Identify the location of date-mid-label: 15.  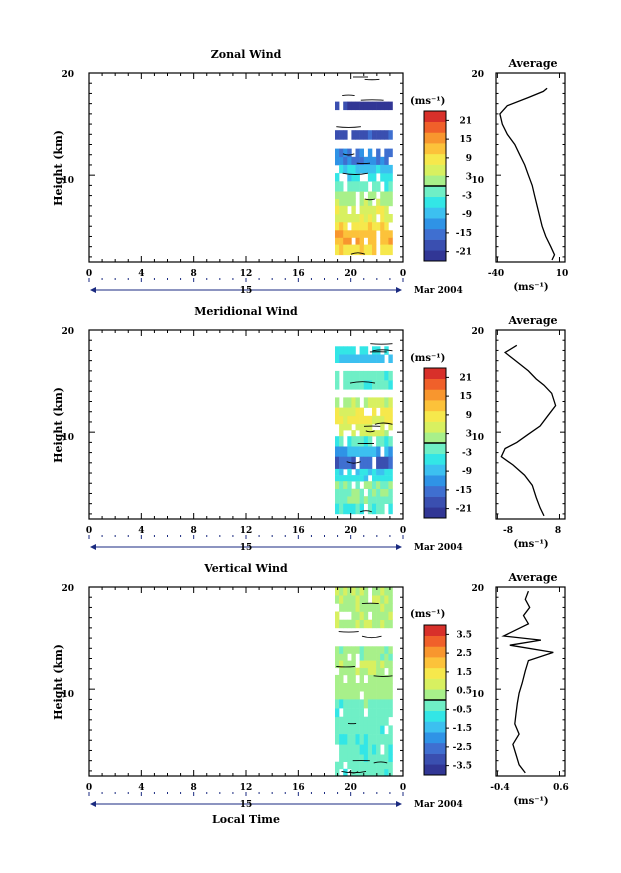
(246, 548).